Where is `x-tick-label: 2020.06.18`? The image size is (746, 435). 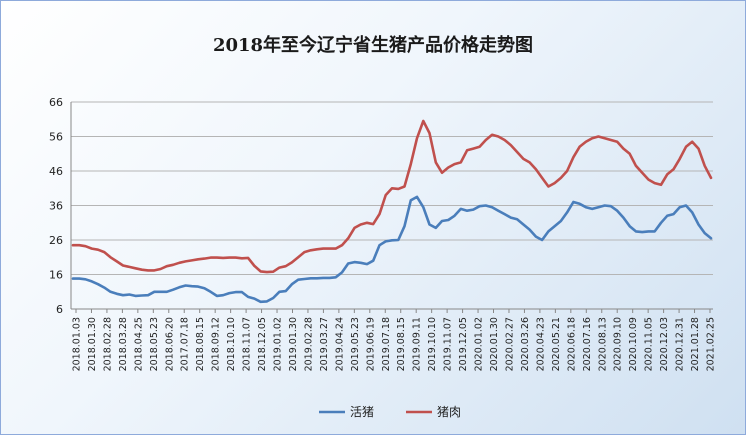 x-tick-label: 2020.06.18 is located at coordinates (571, 344).